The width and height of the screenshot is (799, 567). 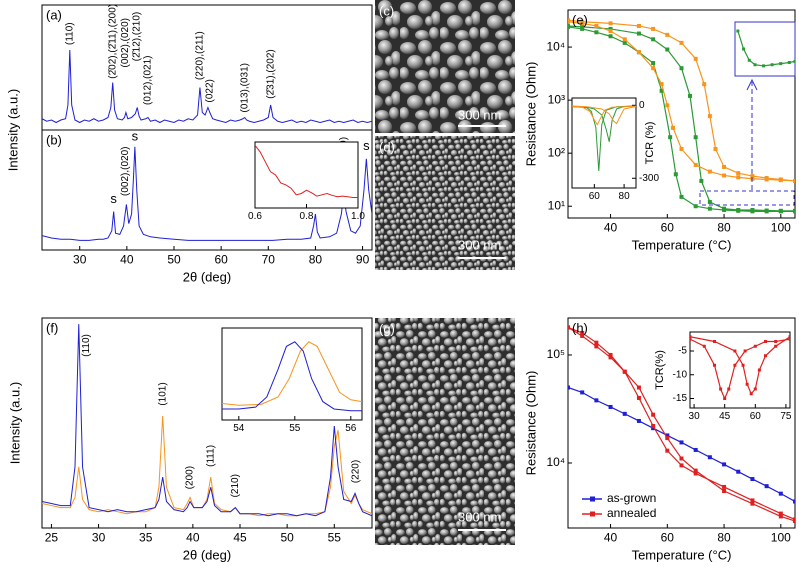 What do you see at coordinates (99, 537) in the screenshot?
I see `x-tick-label: 30` at bounding box center [99, 537].